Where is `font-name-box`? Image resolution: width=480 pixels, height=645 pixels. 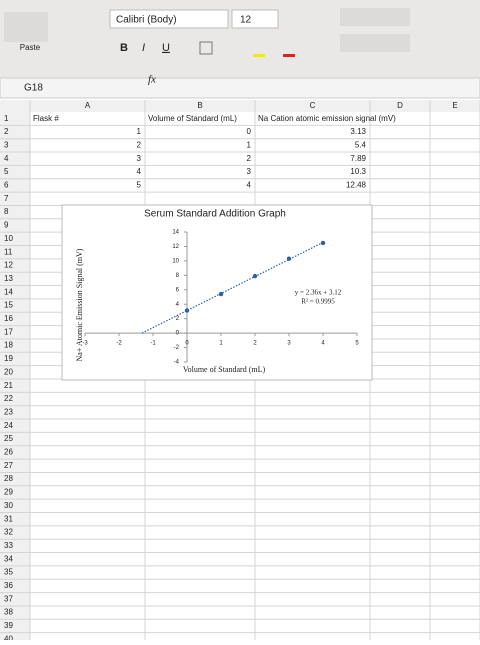
font-name-box is located at coordinates (169, 19).